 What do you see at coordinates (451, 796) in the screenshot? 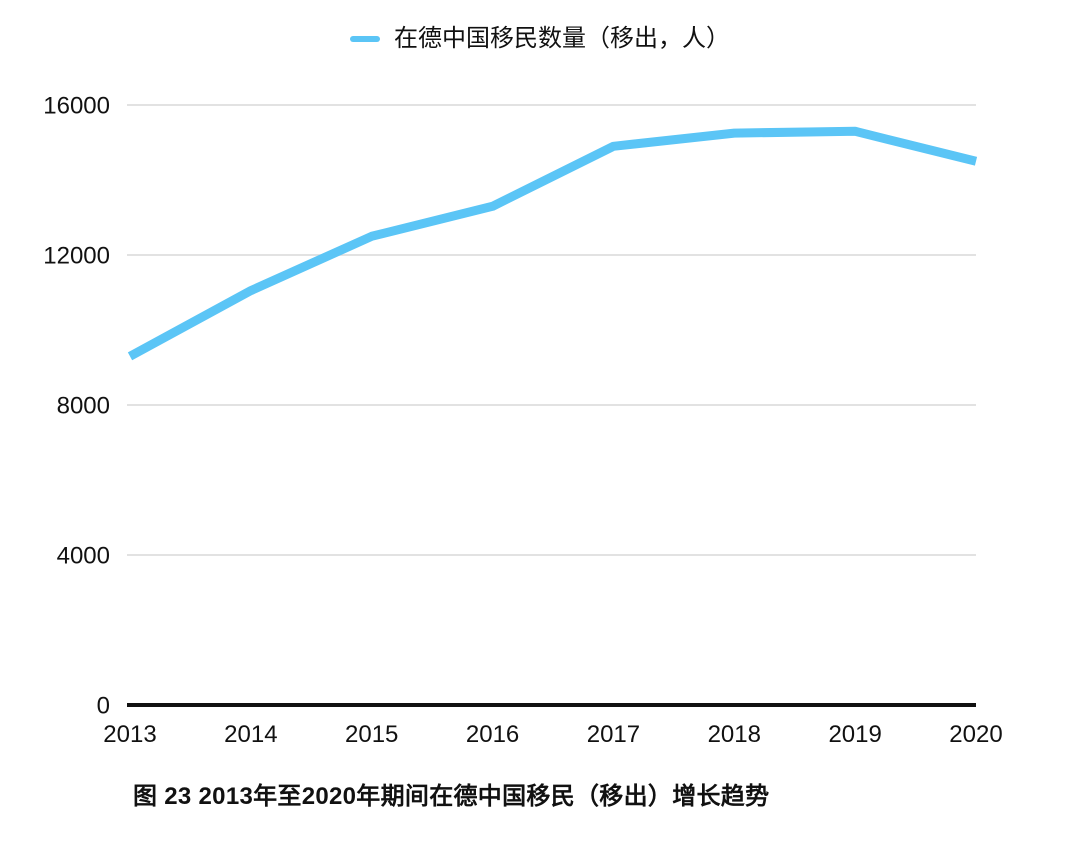
I see `chart-caption: 图 23 2013年至2020年期间在德中国移民（移出）增长趋势` at bounding box center [451, 796].